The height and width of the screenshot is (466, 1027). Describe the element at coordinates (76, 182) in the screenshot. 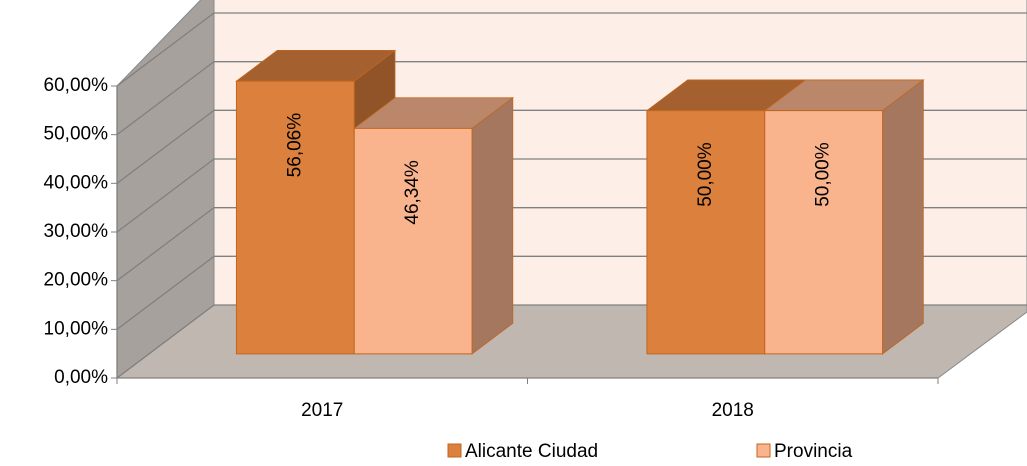

I see `y-tick-label: 40,00%` at that location.